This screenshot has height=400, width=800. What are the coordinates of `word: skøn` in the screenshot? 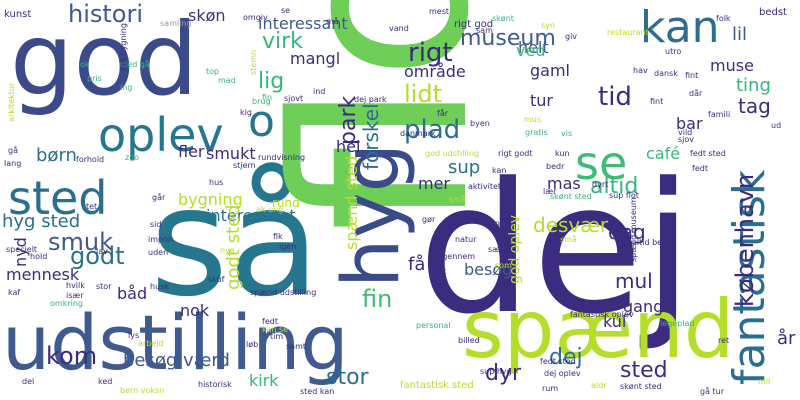 It's located at (207, 15).